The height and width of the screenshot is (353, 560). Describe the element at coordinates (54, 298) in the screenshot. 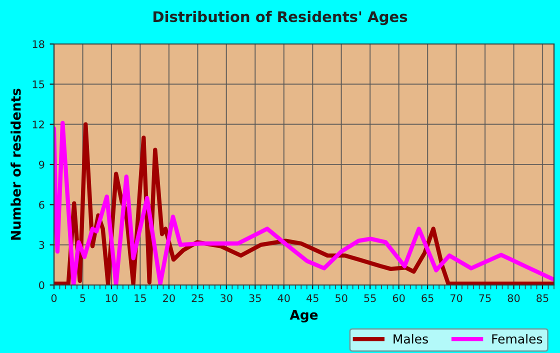

I see `x-tick-label: 0` at that location.